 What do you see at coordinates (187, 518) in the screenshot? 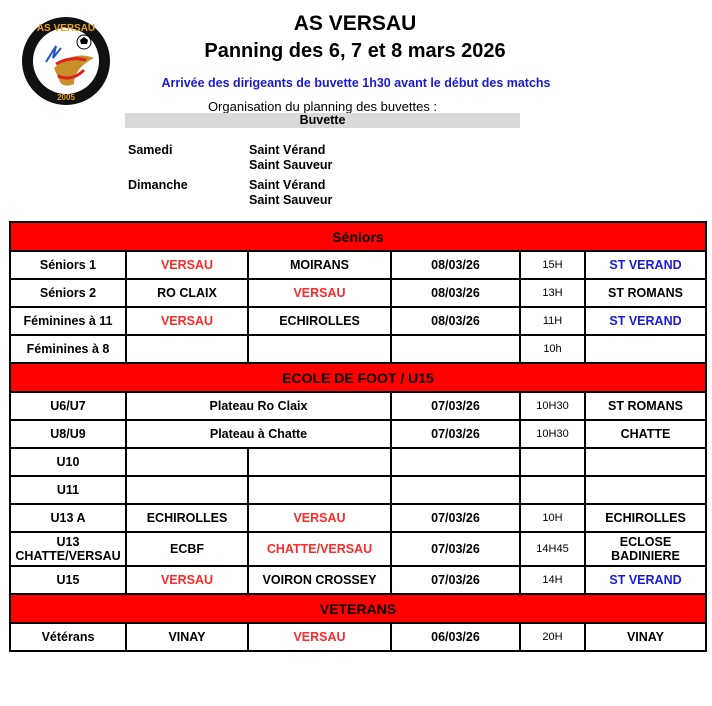
I see `home-team-cell: ECHIROLLES` at bounding box center [187, 518].